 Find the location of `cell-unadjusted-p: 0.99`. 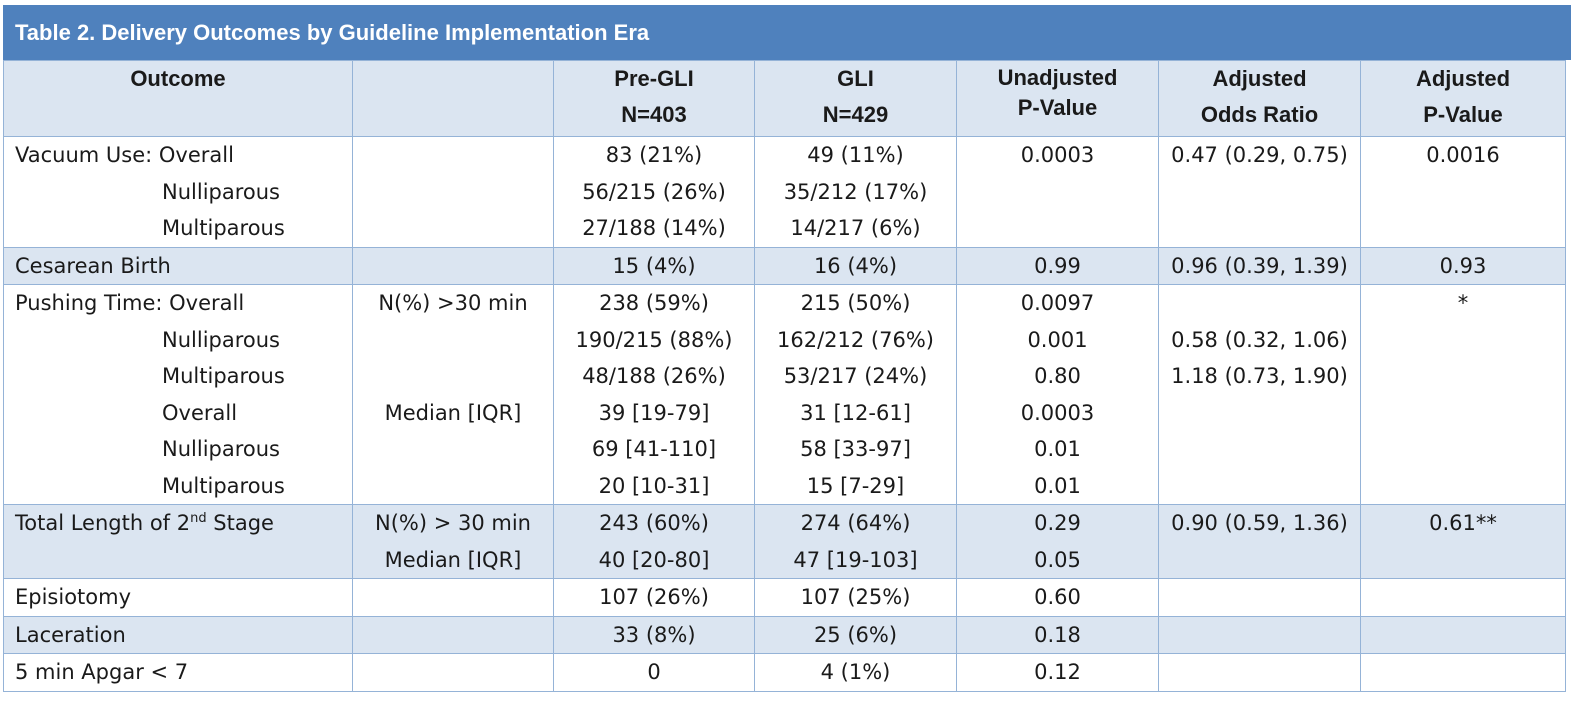

cell-unadjusted-p: 0.99 is located at coordinates (1057, 265).